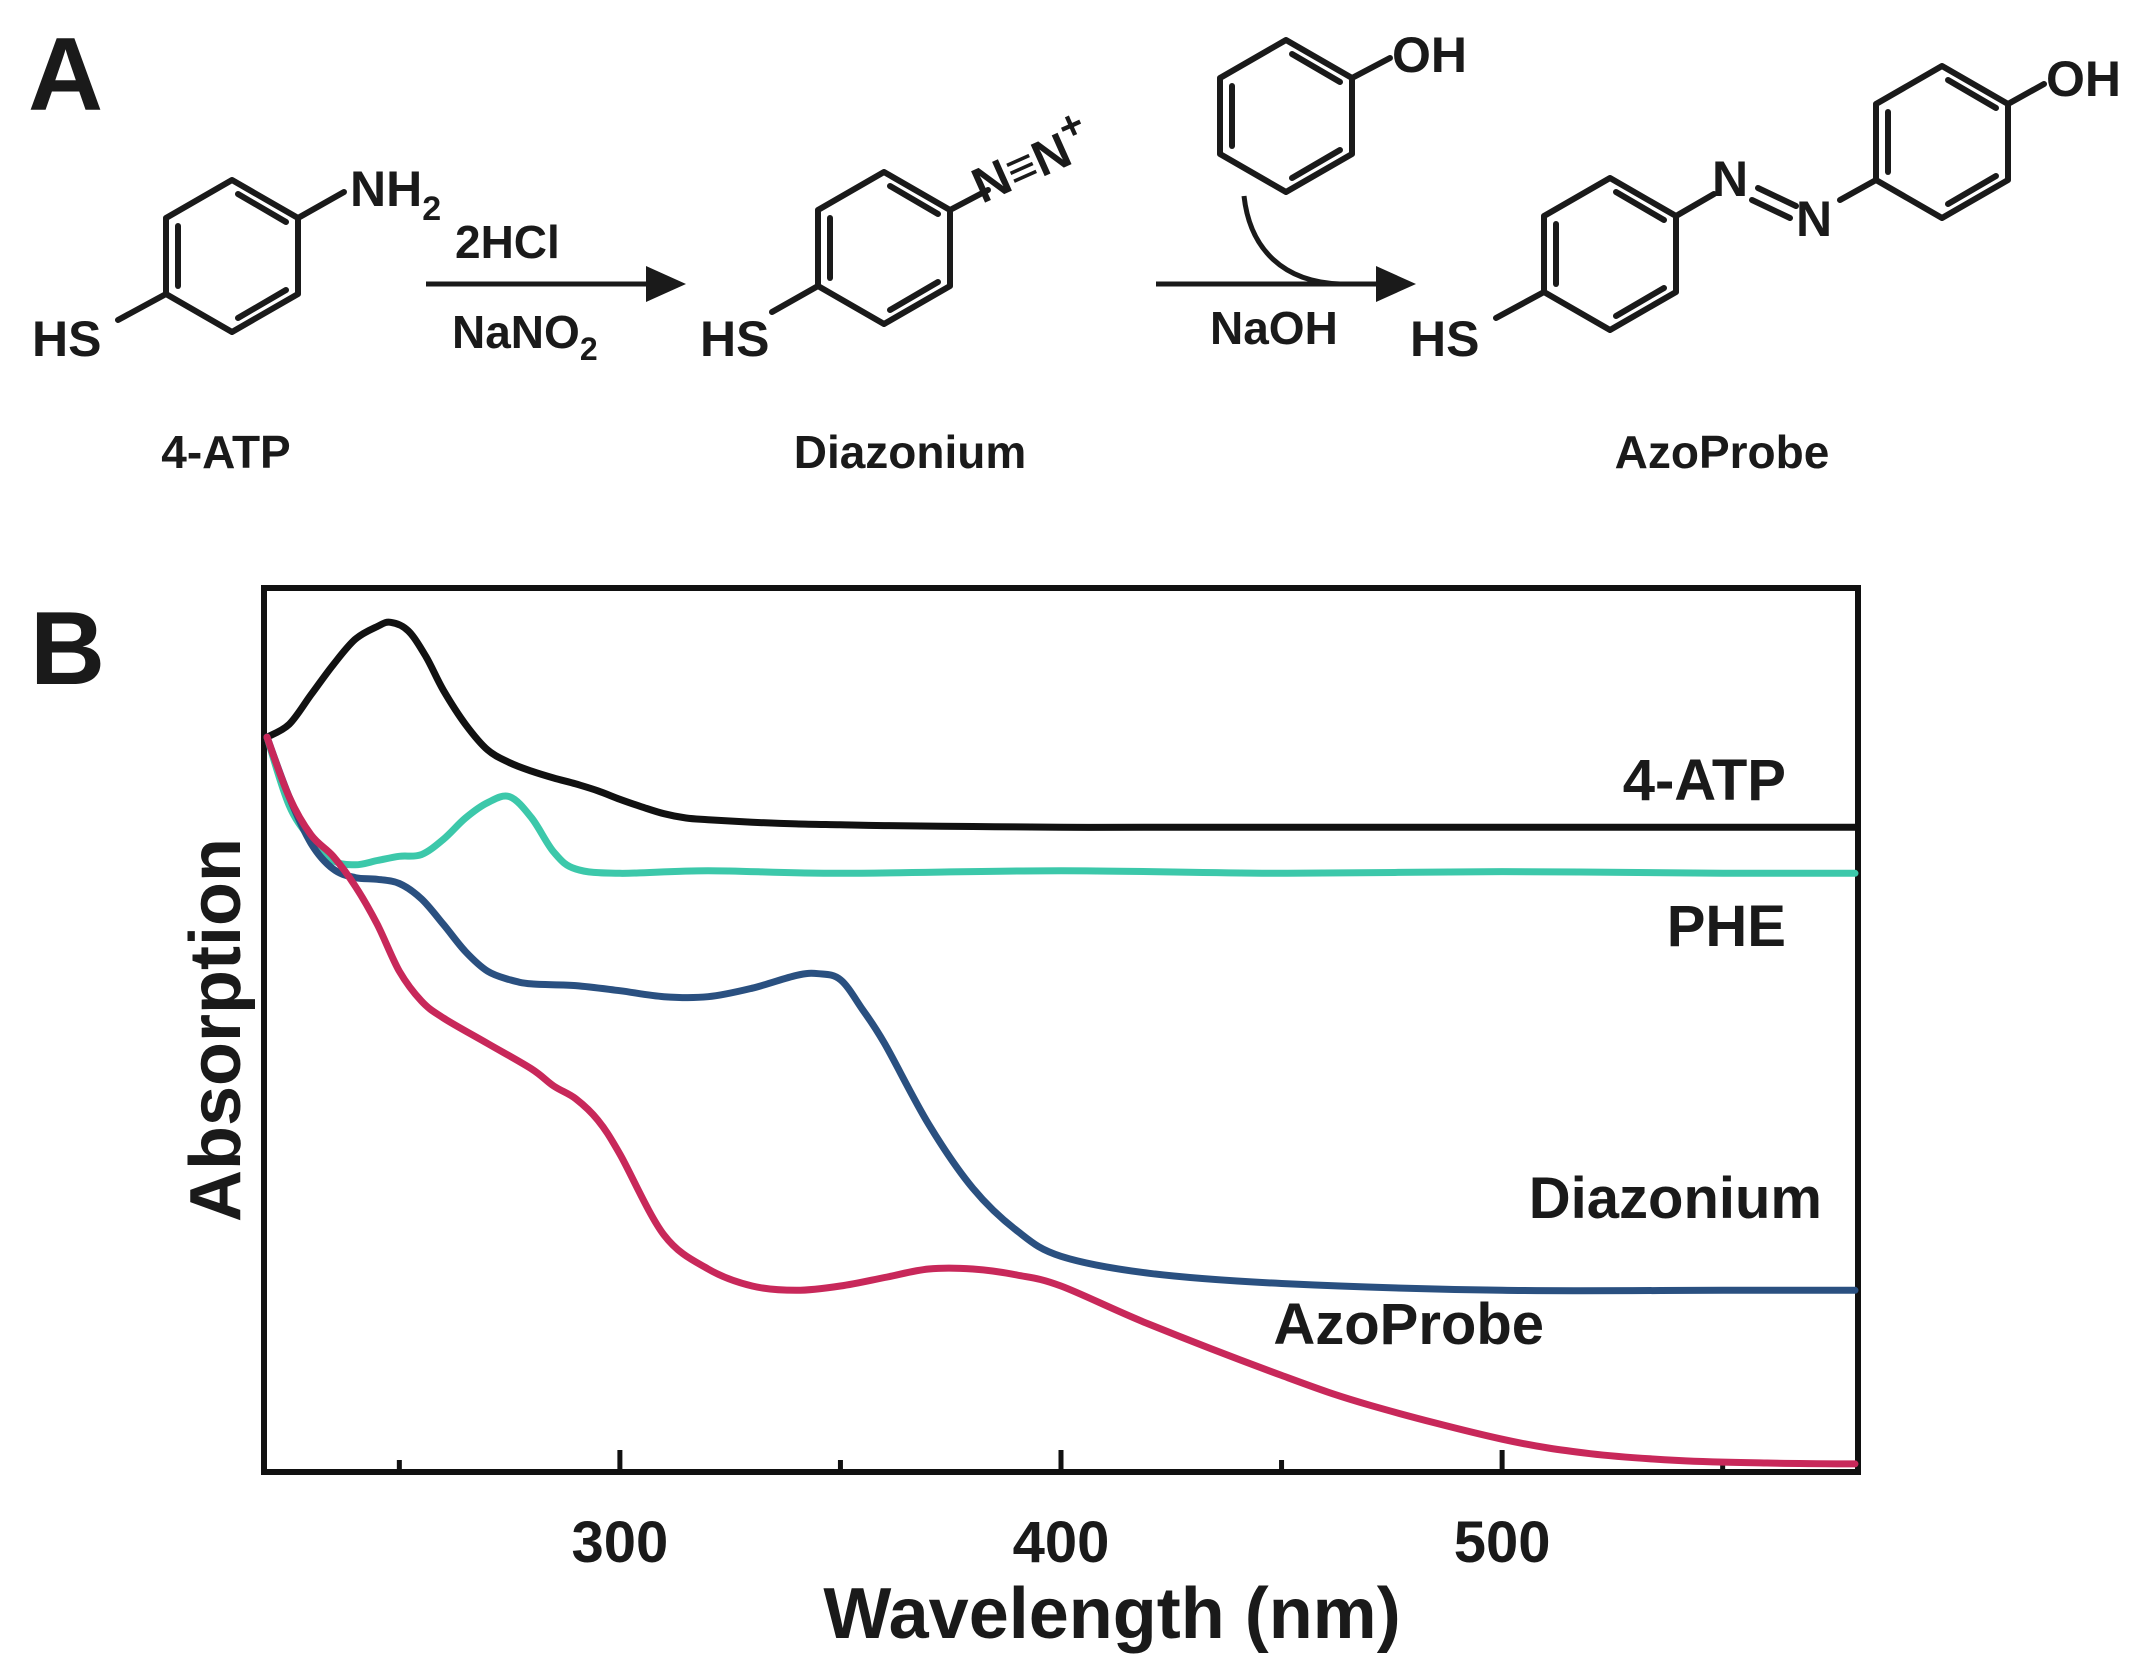 This screenshot has height=1668, width=2134. What do you see at coordinates (395, 194) in the screenshot?
I see `atom-nh2: NH2` at bounding box center [395, 194].